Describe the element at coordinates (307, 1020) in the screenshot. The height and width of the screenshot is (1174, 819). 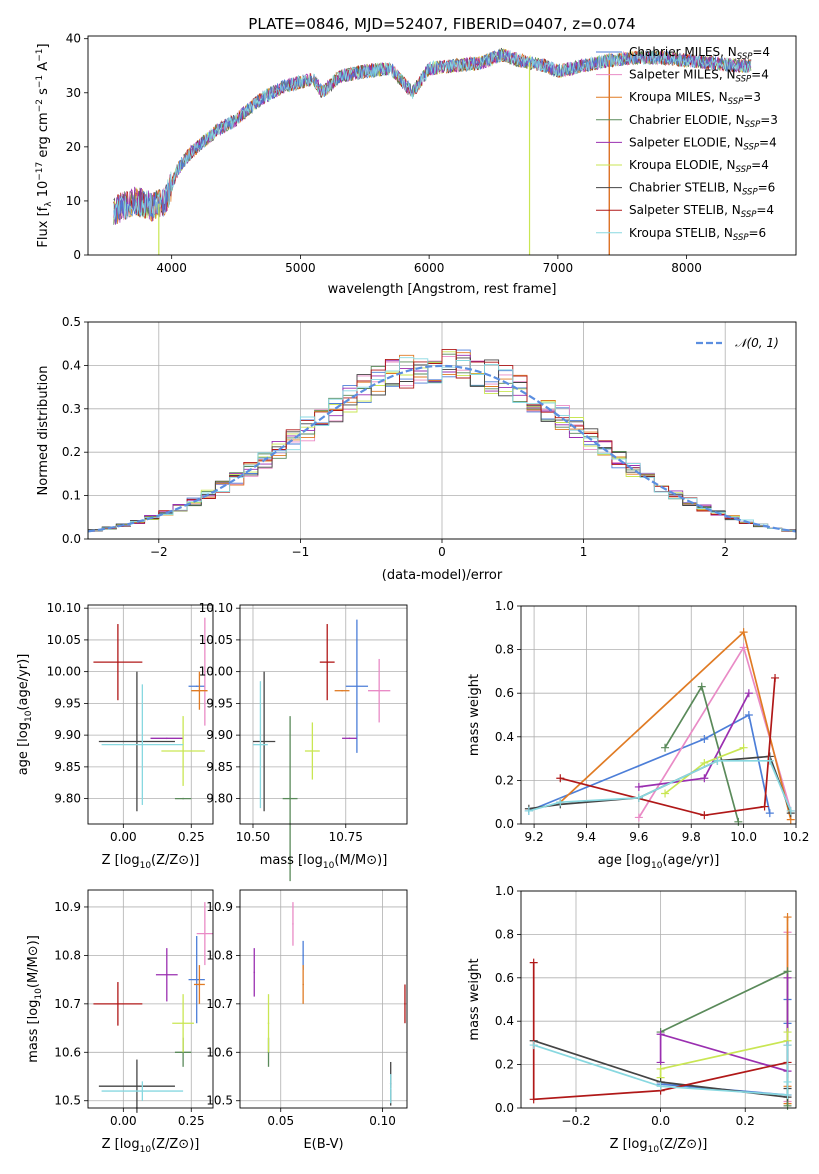
I see `mass_vs_ebv-panel: 0.05 0.10 10.5 10.6 10.7 10.8 10.9 E(B-V)` at that location.